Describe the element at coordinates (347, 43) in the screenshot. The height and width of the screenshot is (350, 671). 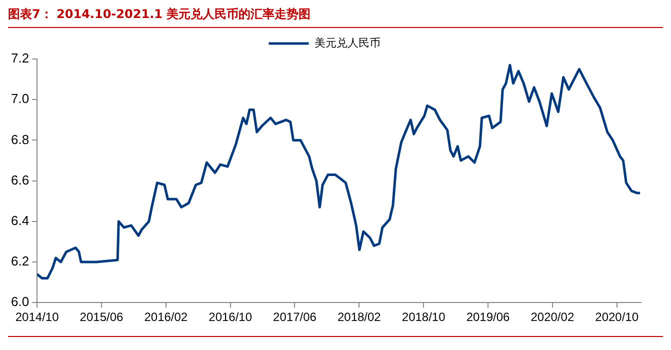
I see `legend-label: 美元兑人民币` at that location.